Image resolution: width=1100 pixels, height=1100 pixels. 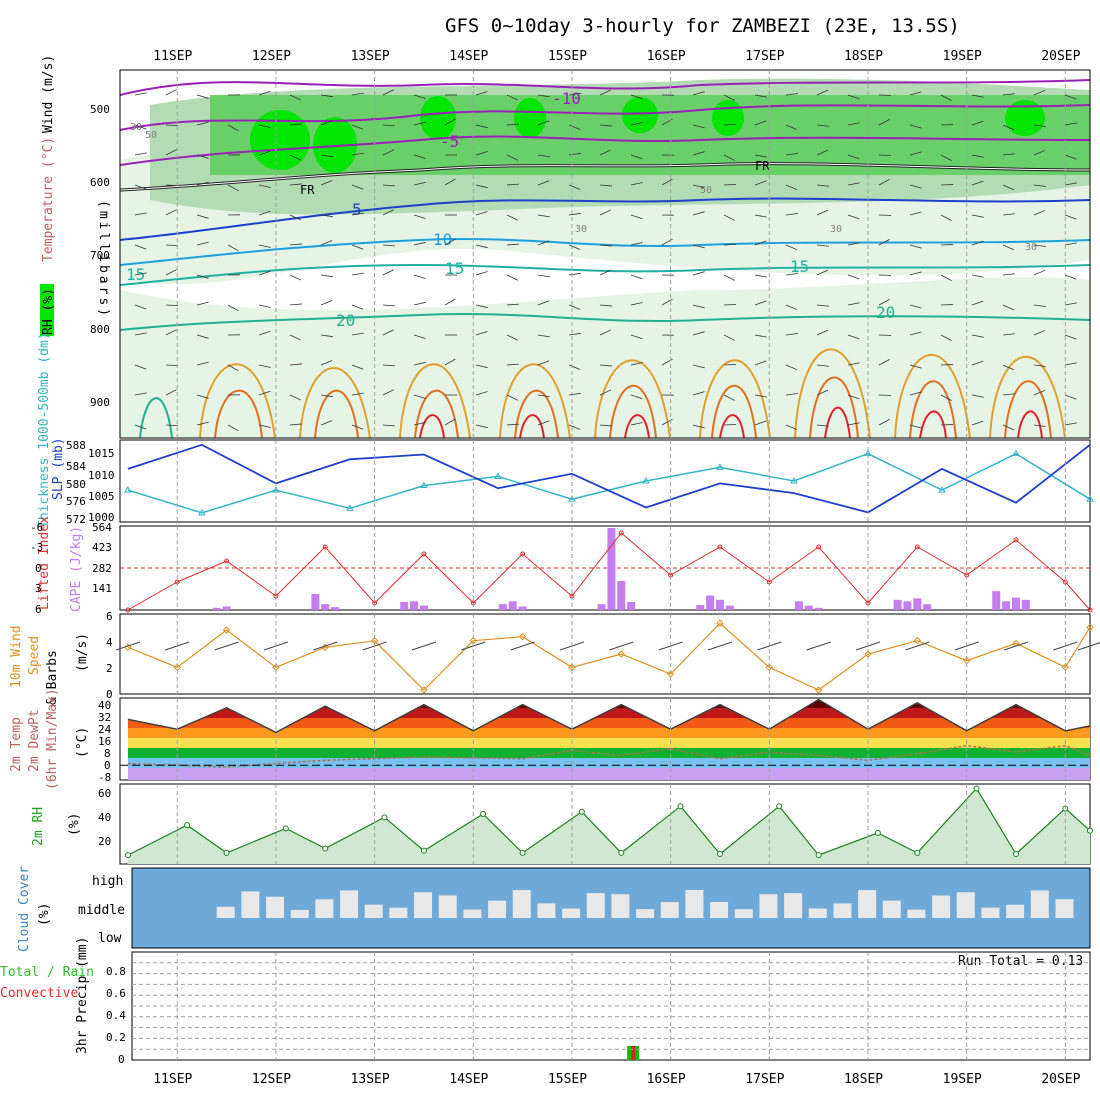 What do you see at coordinates (325, 547) in the screenshot?
I see `lifted-index-point` at bounding box center [325, 547].